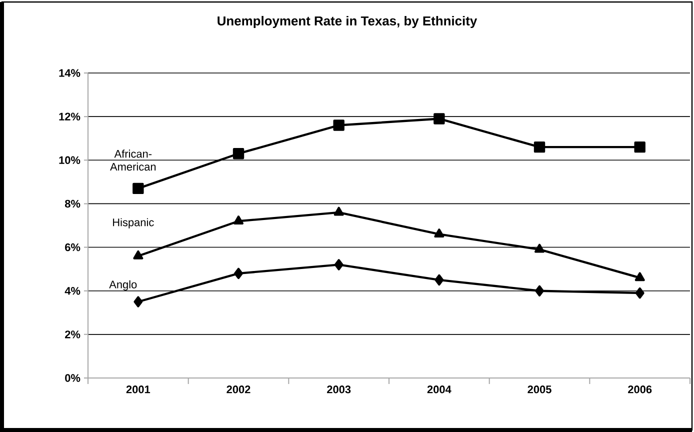  What do you see at coordinates (348, 22) in the screenshot?
I see `chart-title: Unemployment Rate in Texas, by Ethnicity` at bounding box center [348, 22].